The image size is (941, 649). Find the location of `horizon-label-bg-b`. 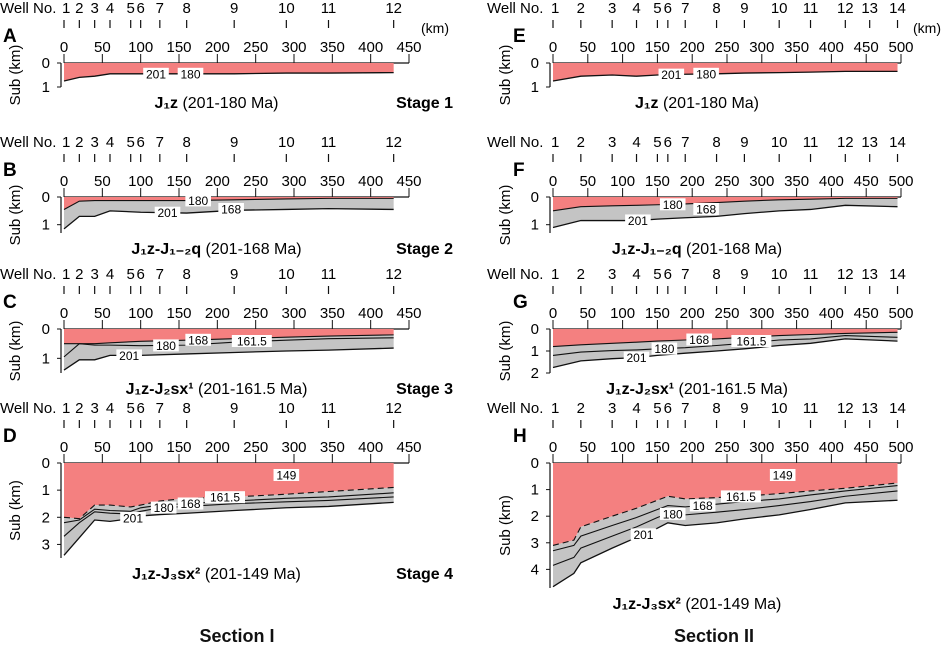

horizon-label-bg-b is located at coordinates (198, 200).